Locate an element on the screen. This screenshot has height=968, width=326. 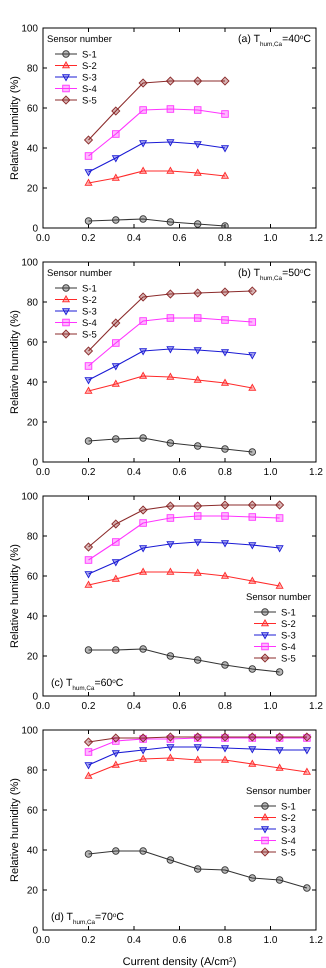
legend-label: S-1 is located at coordinates (89, 55).